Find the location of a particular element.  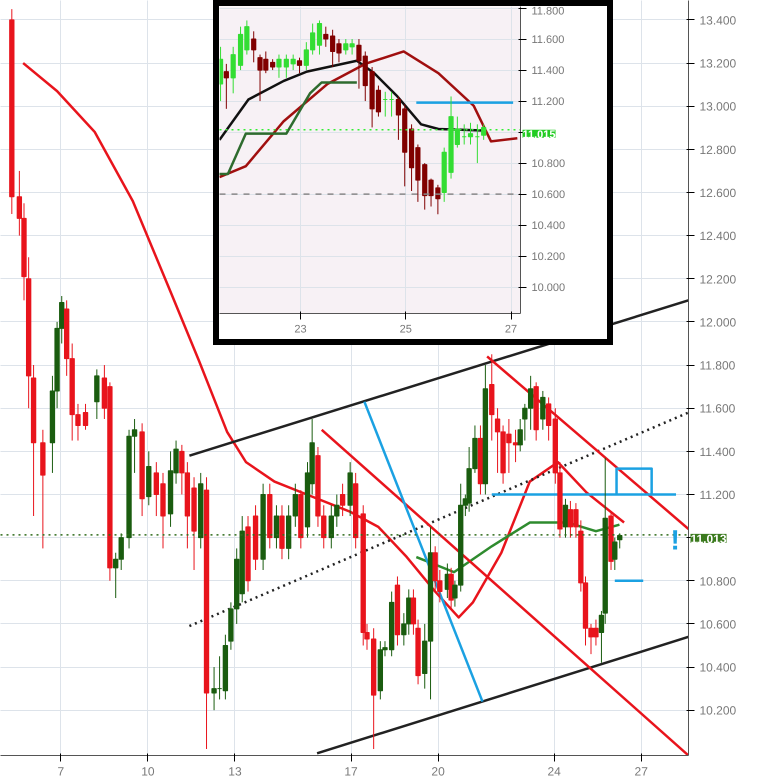

ref-line-label: 11.015 is located at coordinates (539, 134).